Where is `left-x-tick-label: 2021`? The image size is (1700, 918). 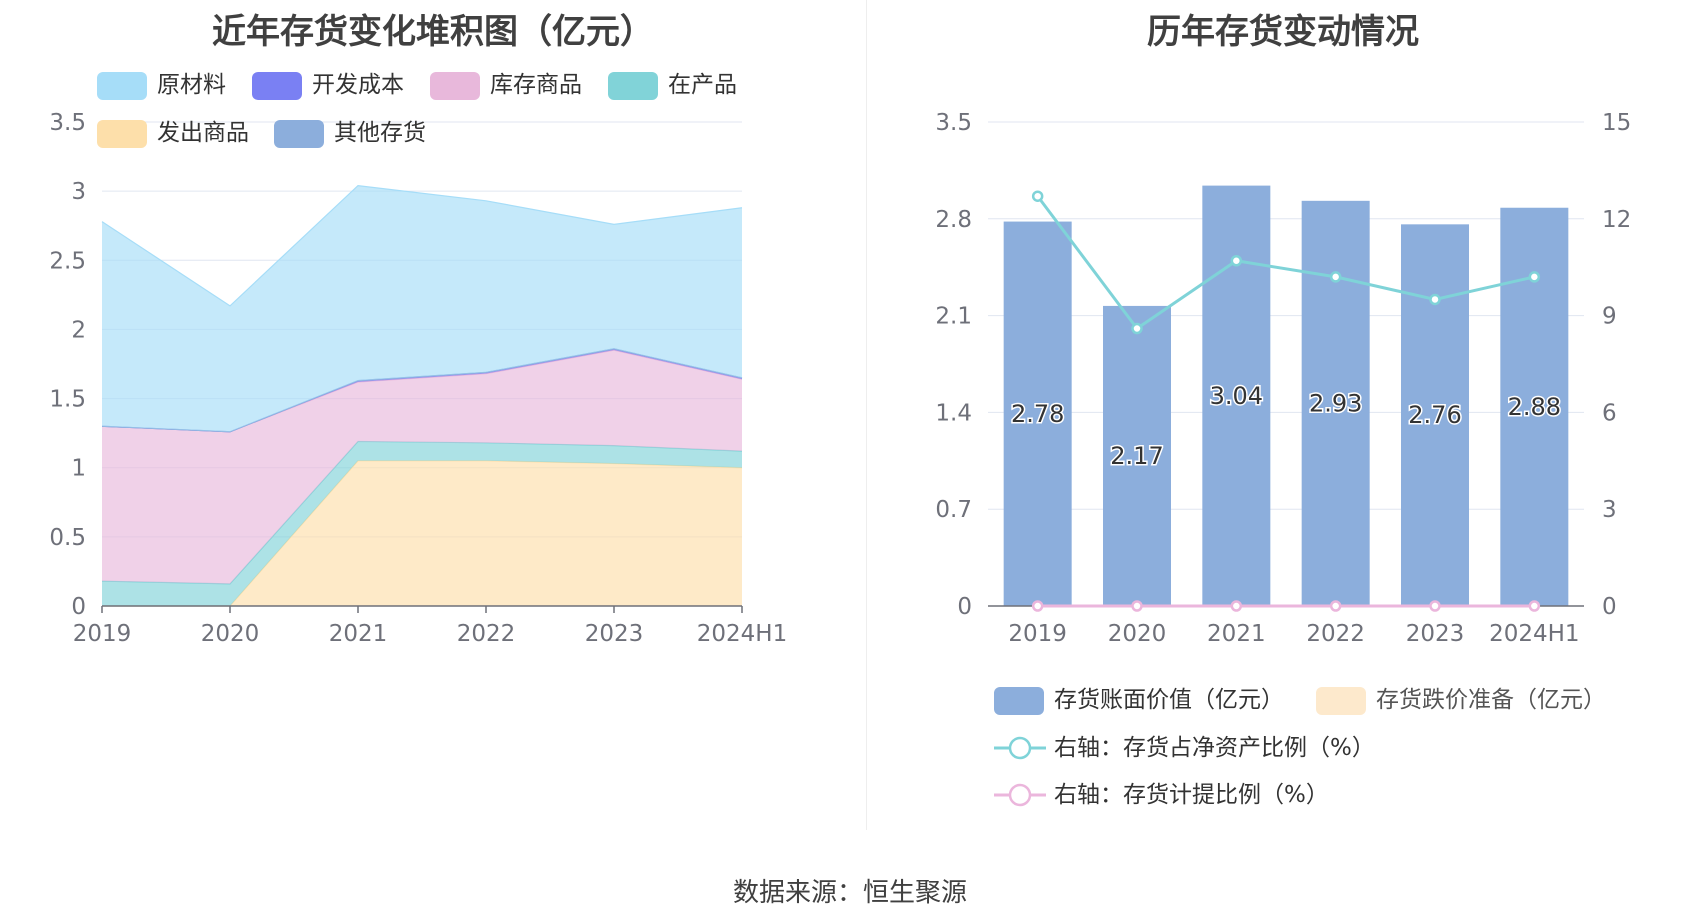 left-x-tick-label: 2021 is located at coordinates (358, 634).